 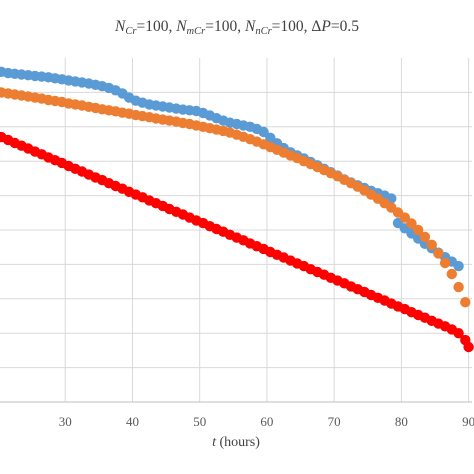 I want to click on chart-title: NCr=100, NmCr=100, NnCr=100, ΔP=0.5, so click(x=236, y=27).